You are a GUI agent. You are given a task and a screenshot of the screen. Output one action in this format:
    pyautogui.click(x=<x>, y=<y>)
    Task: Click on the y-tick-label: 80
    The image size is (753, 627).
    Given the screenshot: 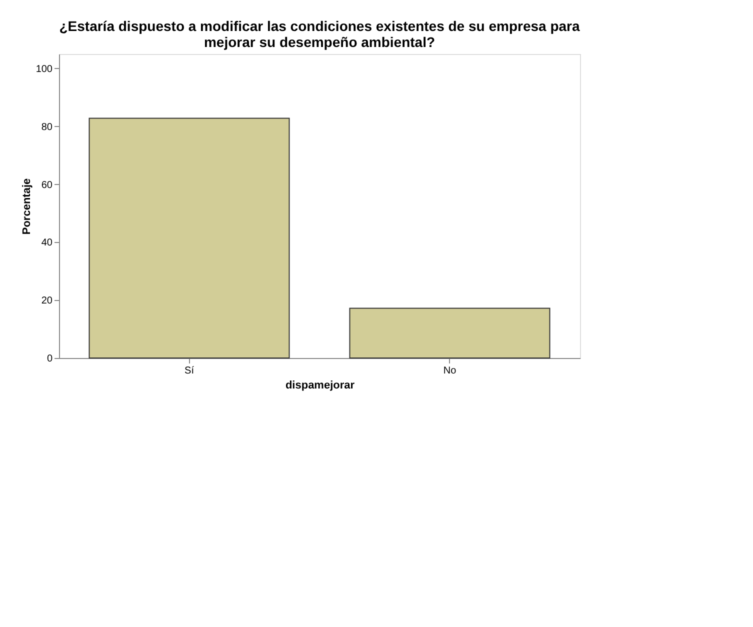 What is the action you would take?
    pyautogui.click(x=47, y=127)
    